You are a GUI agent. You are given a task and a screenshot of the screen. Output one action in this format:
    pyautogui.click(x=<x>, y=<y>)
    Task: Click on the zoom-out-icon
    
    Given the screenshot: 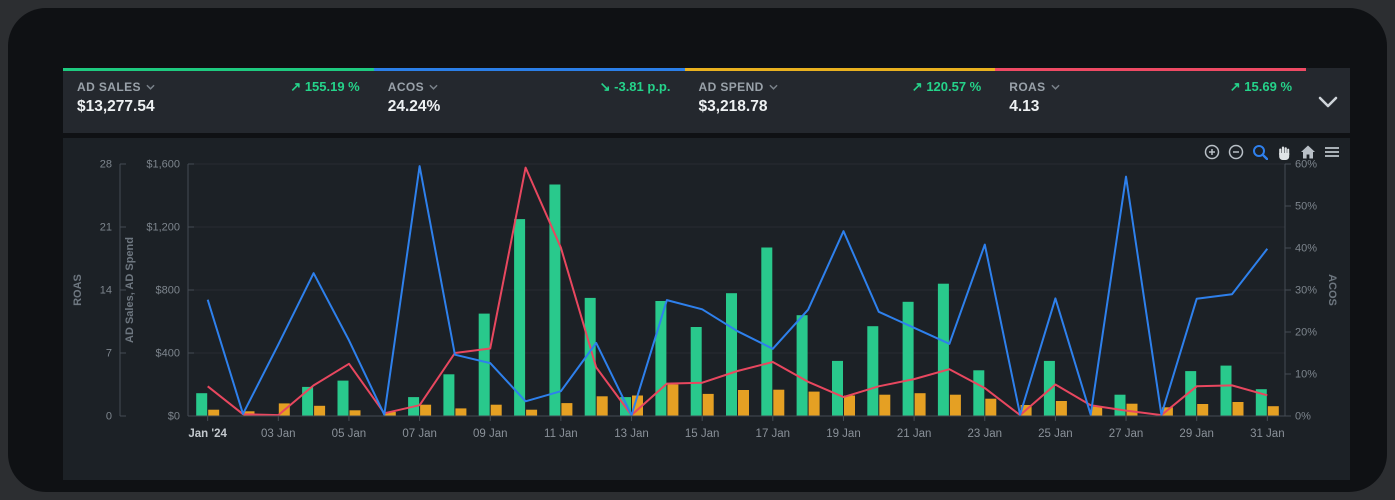 What is the action you would take?
    pyautogui.click(x=1235, y=151)
    